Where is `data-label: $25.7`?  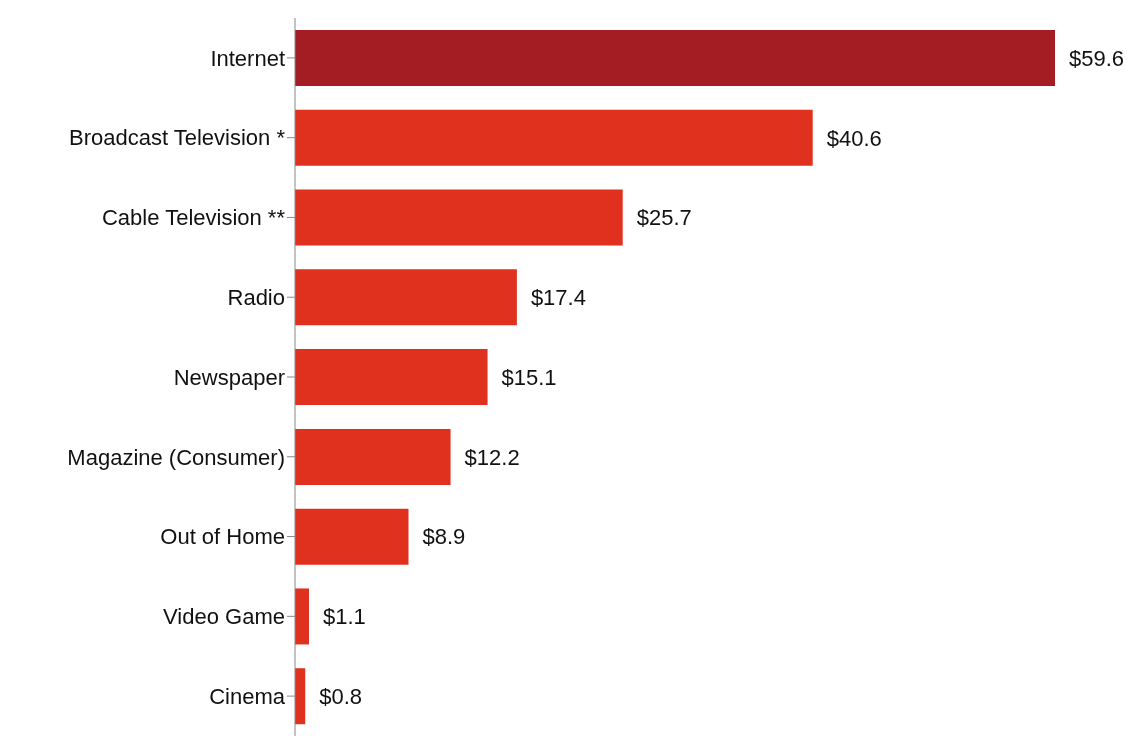
data-label: $25.7 is located at coordinates (664, 218).